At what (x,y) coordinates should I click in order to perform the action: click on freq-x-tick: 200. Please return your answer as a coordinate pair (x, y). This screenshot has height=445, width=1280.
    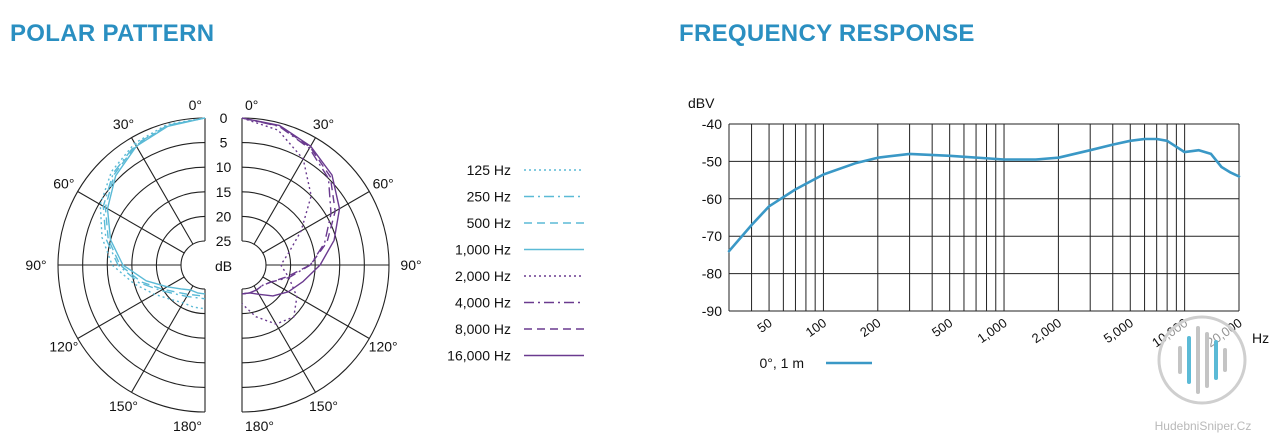
    Looking at the image, I should click on (870, 327).